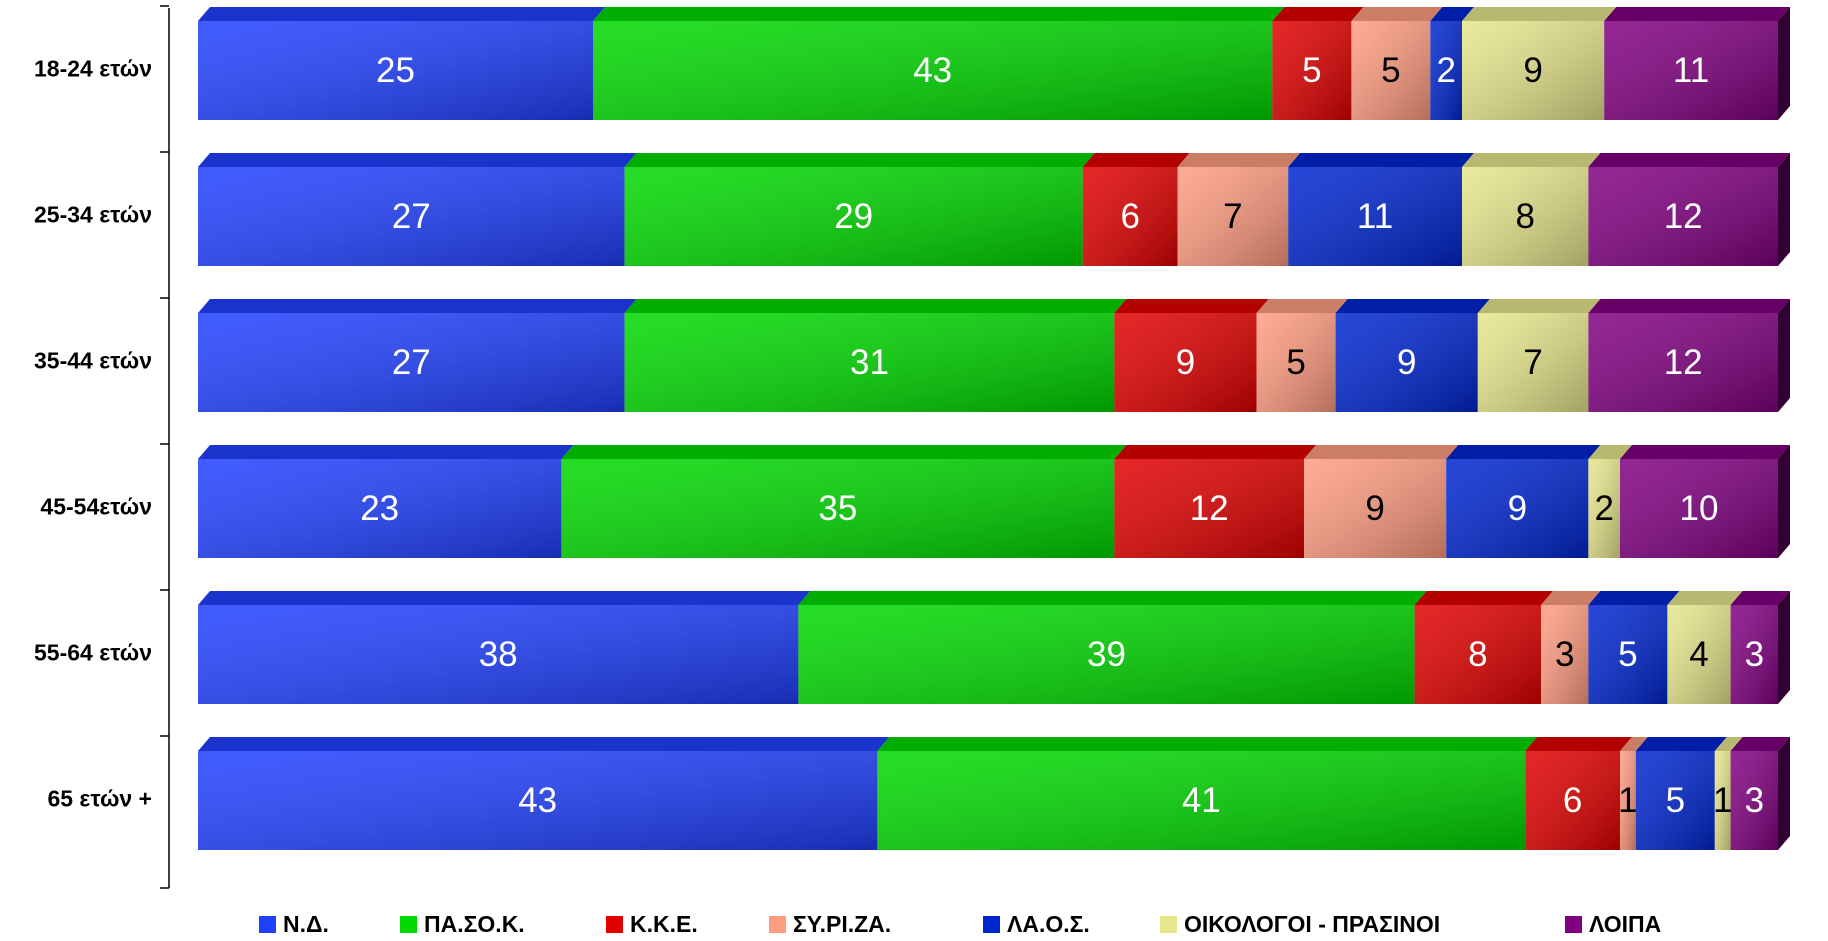 The height and width of the screenshot is (941, 1828). What do you see at coordinates (96, 507) in the screenshot?
I see `category-label: 45-54ετών` at bounding box center [96, 507].